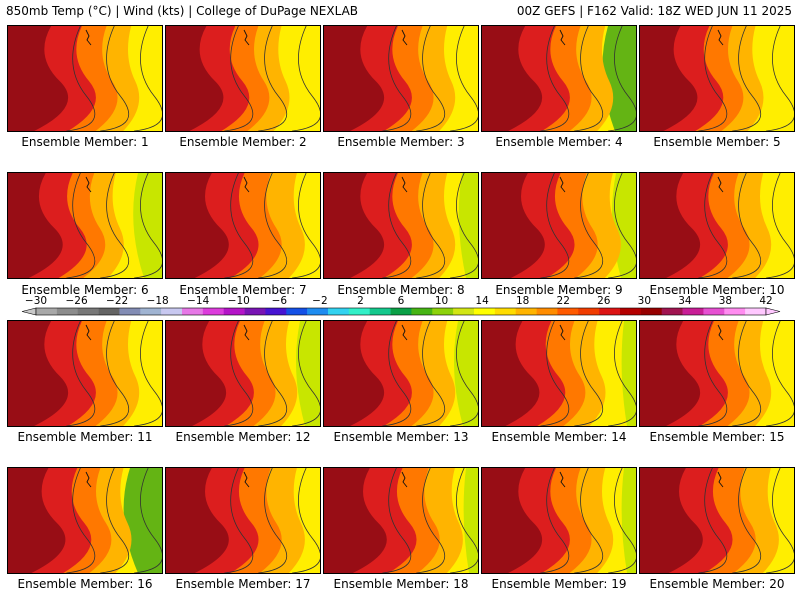 The height and width of the screenshot is (600, 800). Describe the element at coordinates (559, 437) in the screenshot. I see `ensemble-member-label: Ensemble Member: 14` at that location.